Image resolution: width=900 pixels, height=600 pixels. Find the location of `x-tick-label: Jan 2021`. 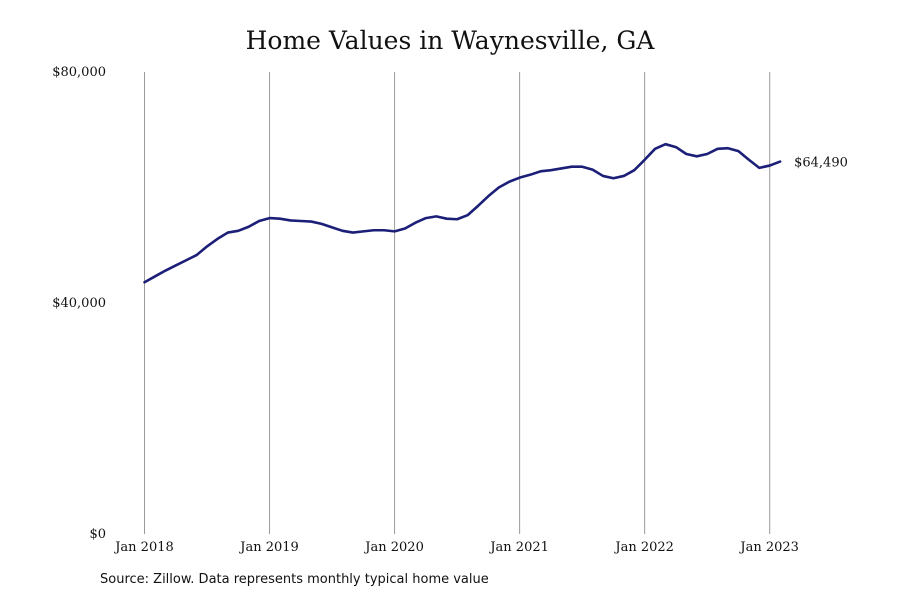

x-tick-label: Jan 2021 is located at coordinates (518, 547).